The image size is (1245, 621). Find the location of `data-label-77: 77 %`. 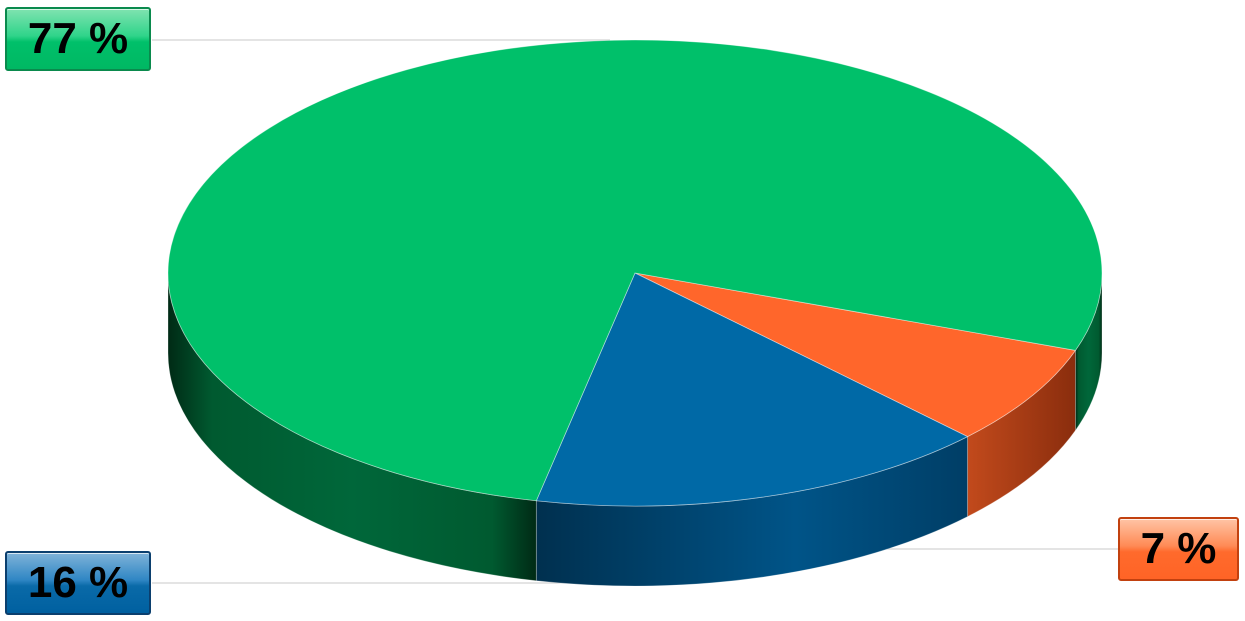

data-label-77: 77 % is located at coordinates (78, 39).